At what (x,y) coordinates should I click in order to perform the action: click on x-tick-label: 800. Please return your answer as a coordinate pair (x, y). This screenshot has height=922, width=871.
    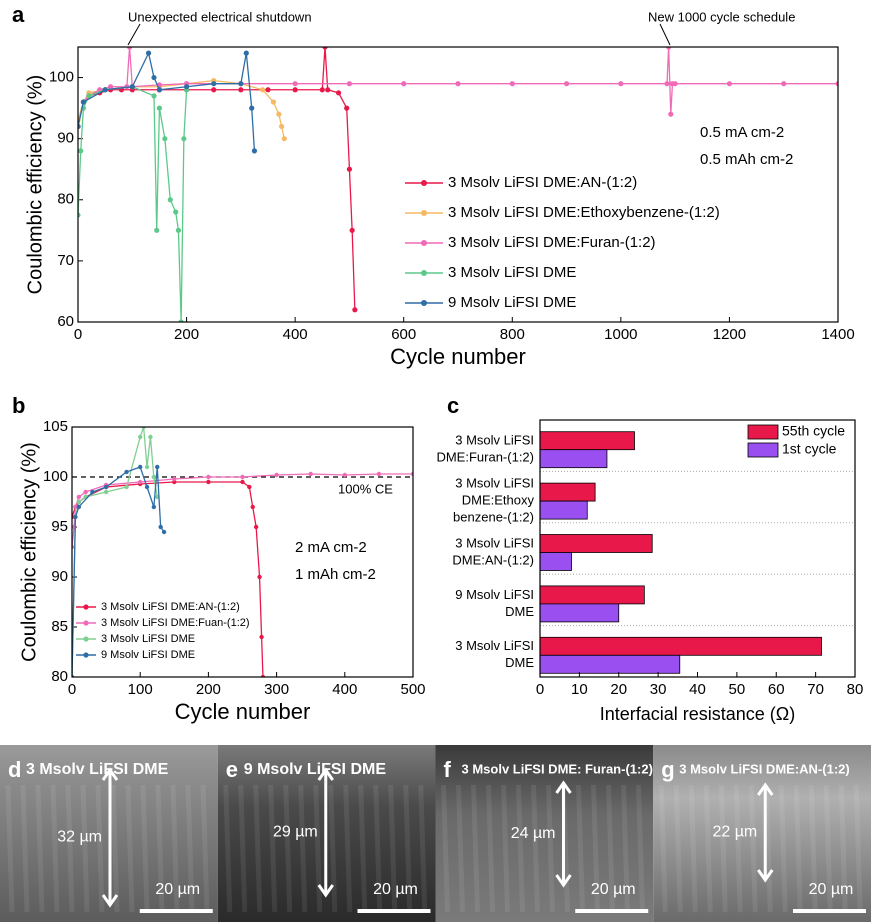
    Looking at the image, I should click on (512, 334).